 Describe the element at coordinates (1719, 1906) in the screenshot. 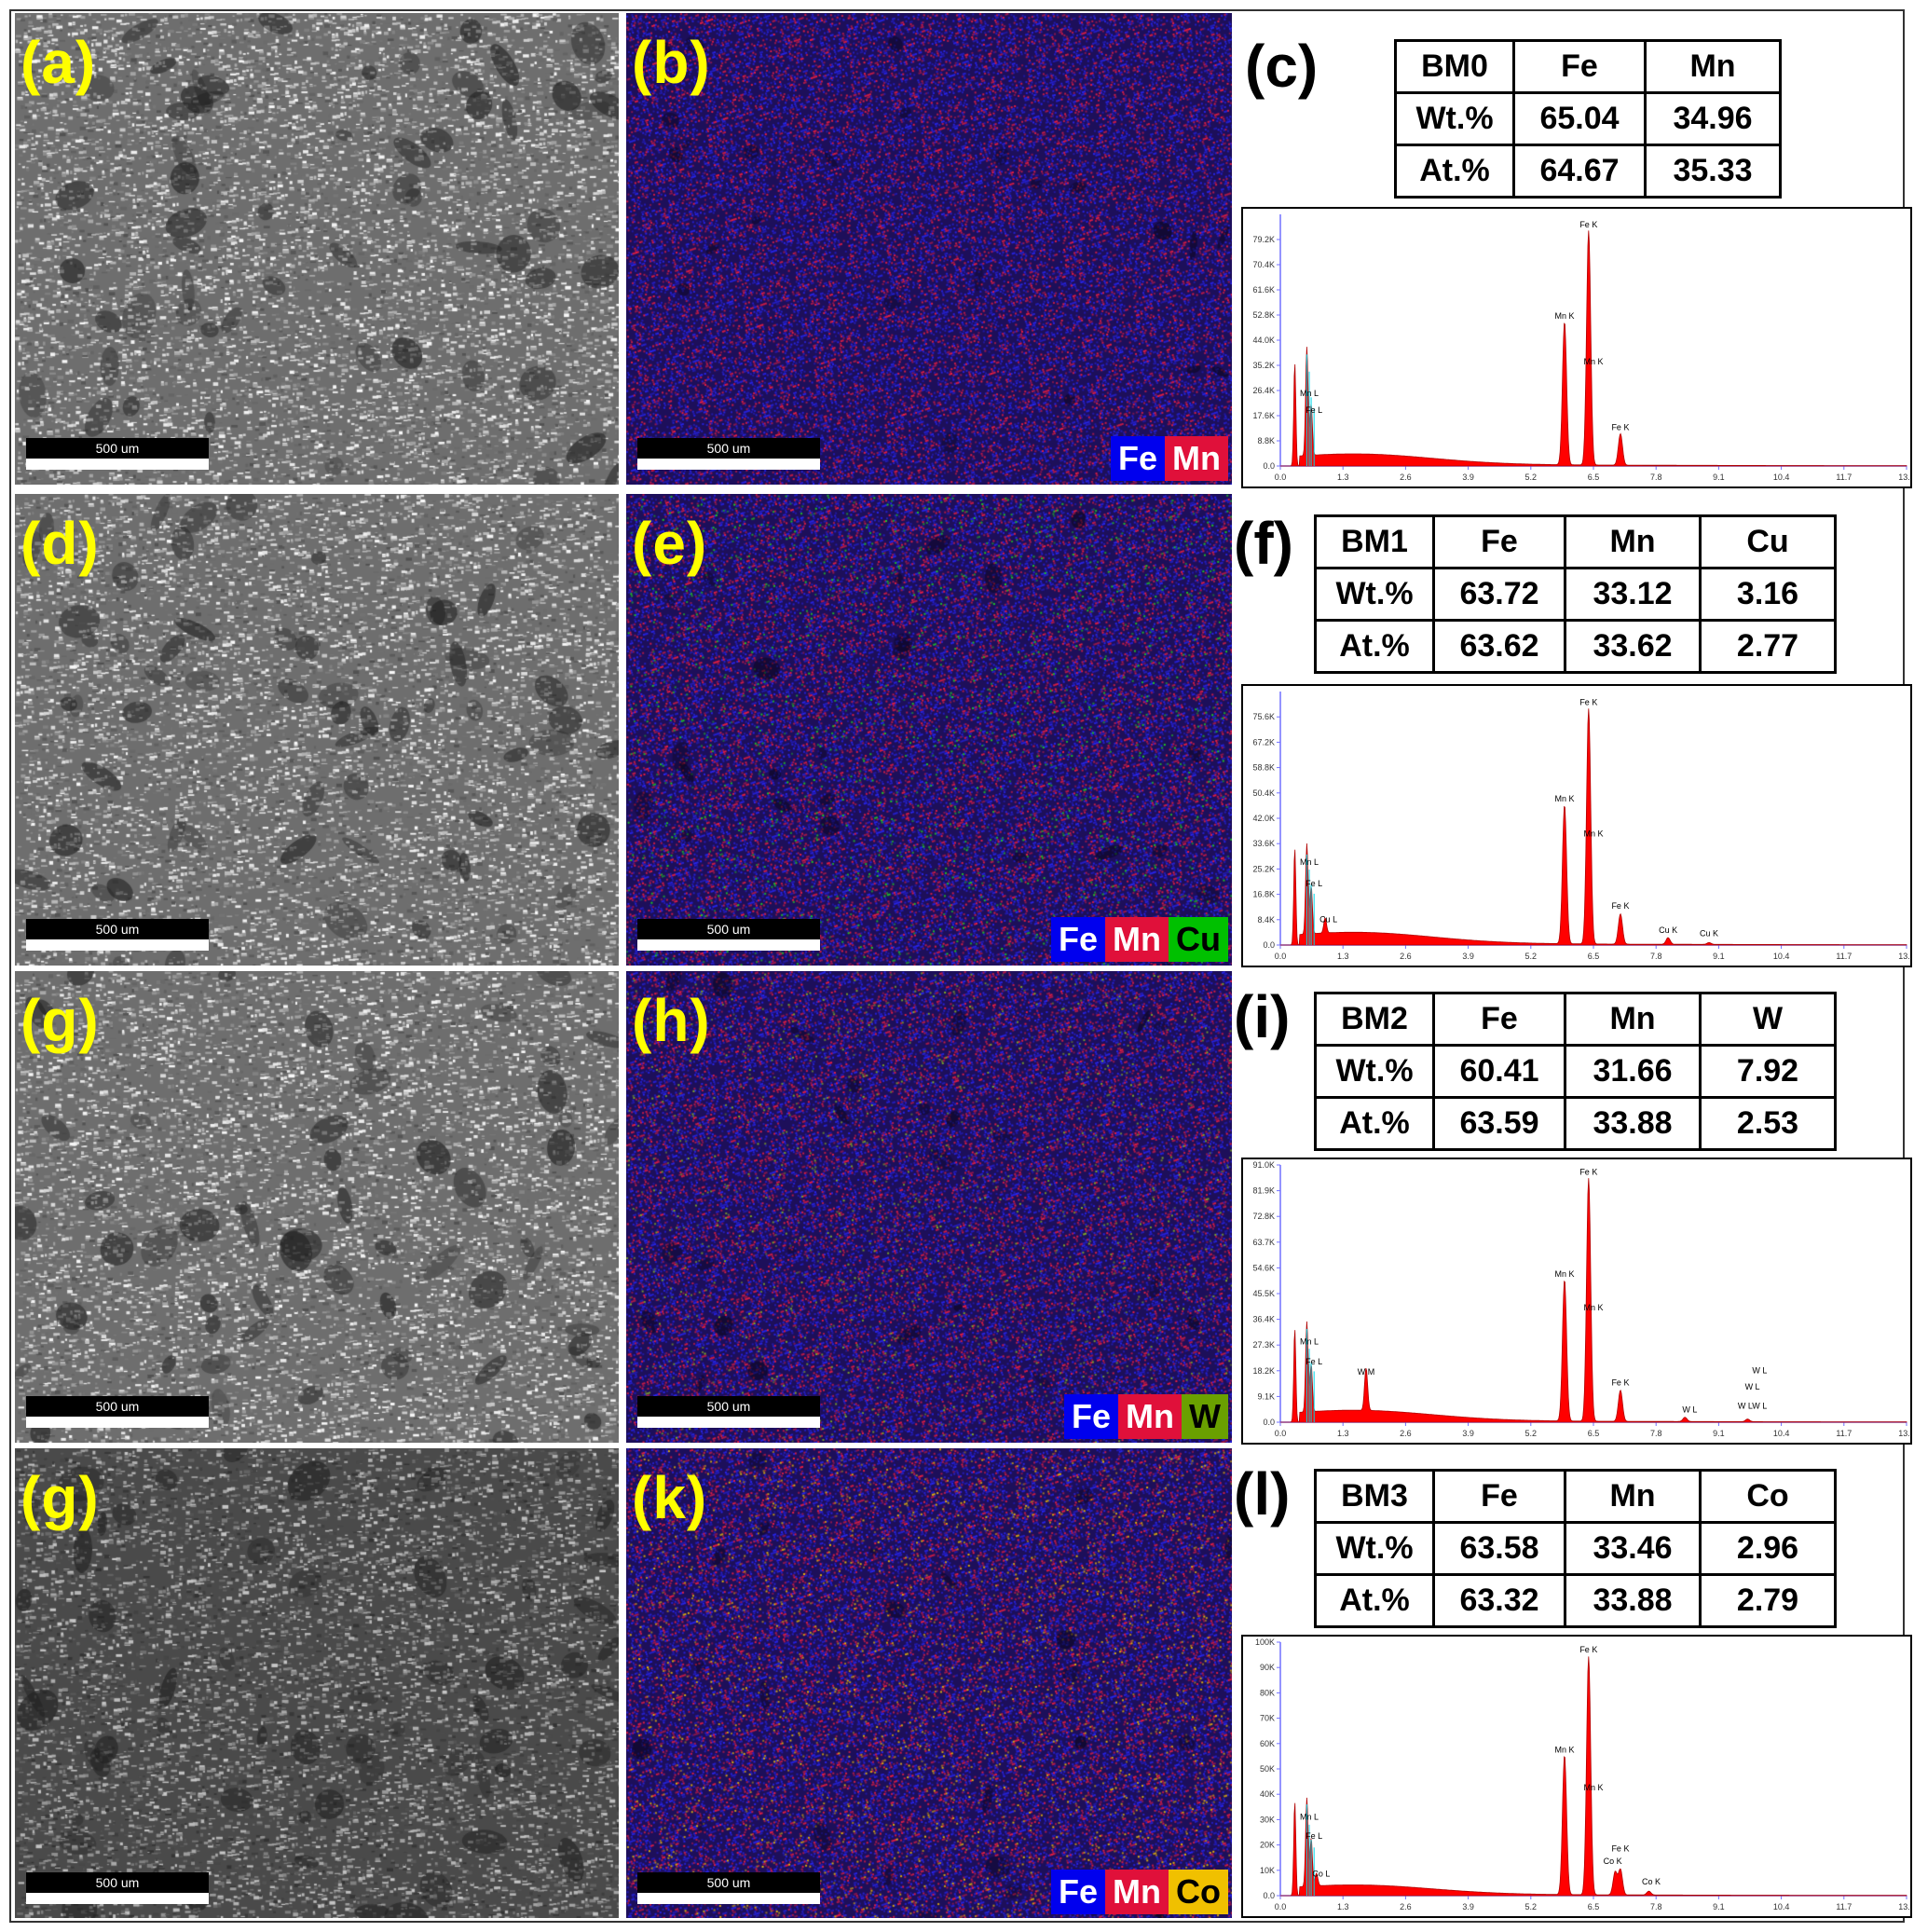

I see `x-tick-label: 9.1` at that location.